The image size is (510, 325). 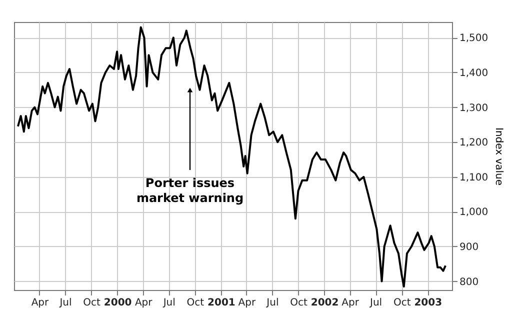 What do you see at coordinates (474, 73) in the screenshot?
I see `y-tick-label: 1,400` at bounding box center [474, 73].